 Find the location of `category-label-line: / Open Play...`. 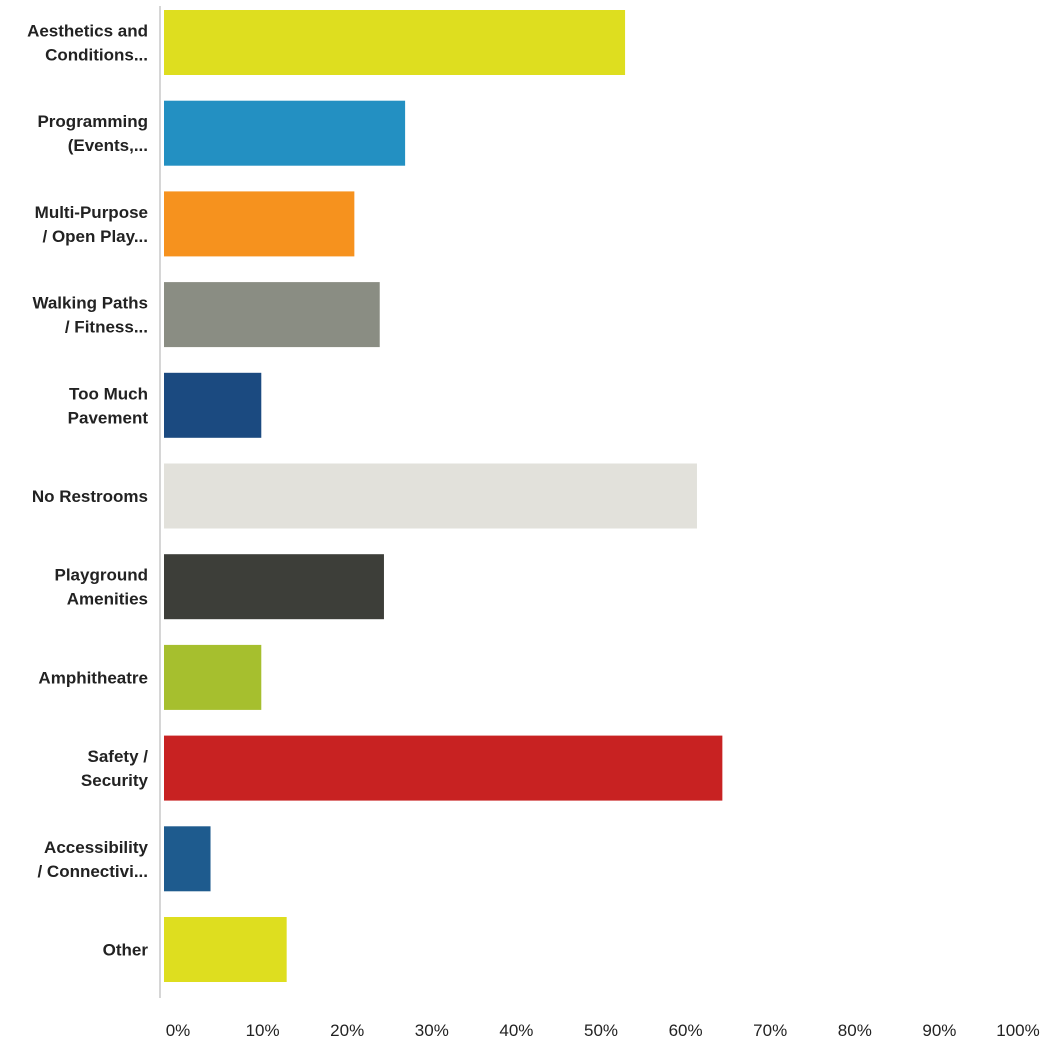

category-label-line: / Open Play... is located at coordinates (96, 236).